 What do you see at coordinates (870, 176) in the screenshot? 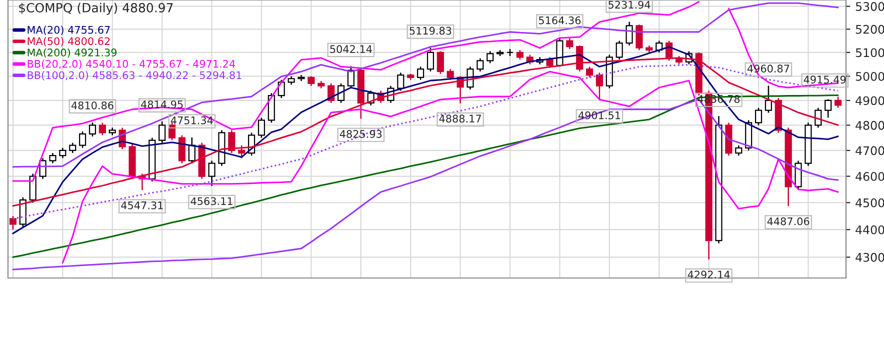
I see `y-tick-label: 4600` at bounding box center [870, 176].